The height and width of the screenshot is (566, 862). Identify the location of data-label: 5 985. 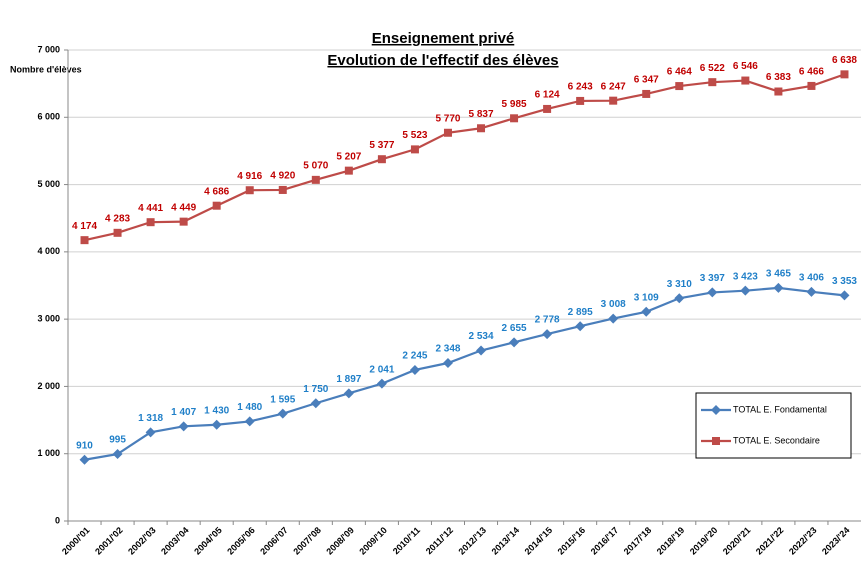
(514, 104).